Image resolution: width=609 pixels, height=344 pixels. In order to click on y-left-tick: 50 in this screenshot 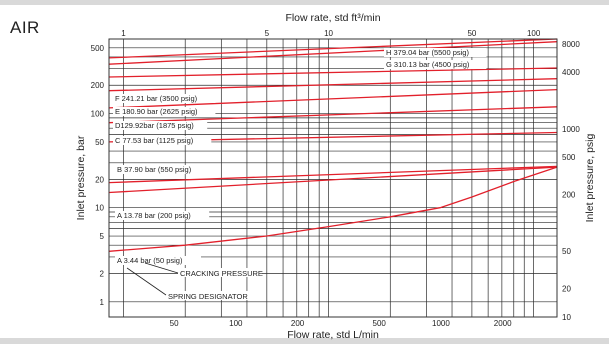, I will do `click(99, 142)`.